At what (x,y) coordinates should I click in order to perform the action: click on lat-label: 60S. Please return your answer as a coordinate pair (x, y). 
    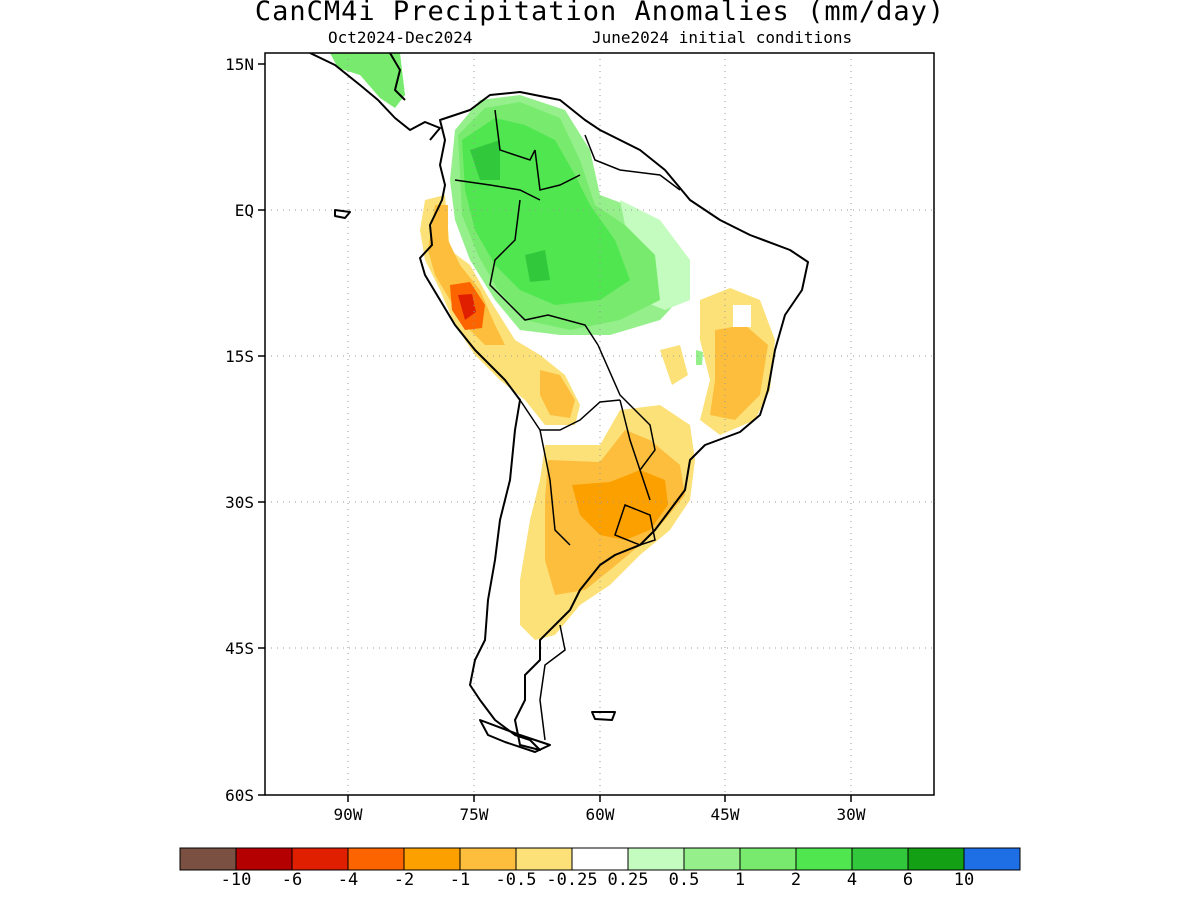
    Looking at the image, I should click on (239, 795).